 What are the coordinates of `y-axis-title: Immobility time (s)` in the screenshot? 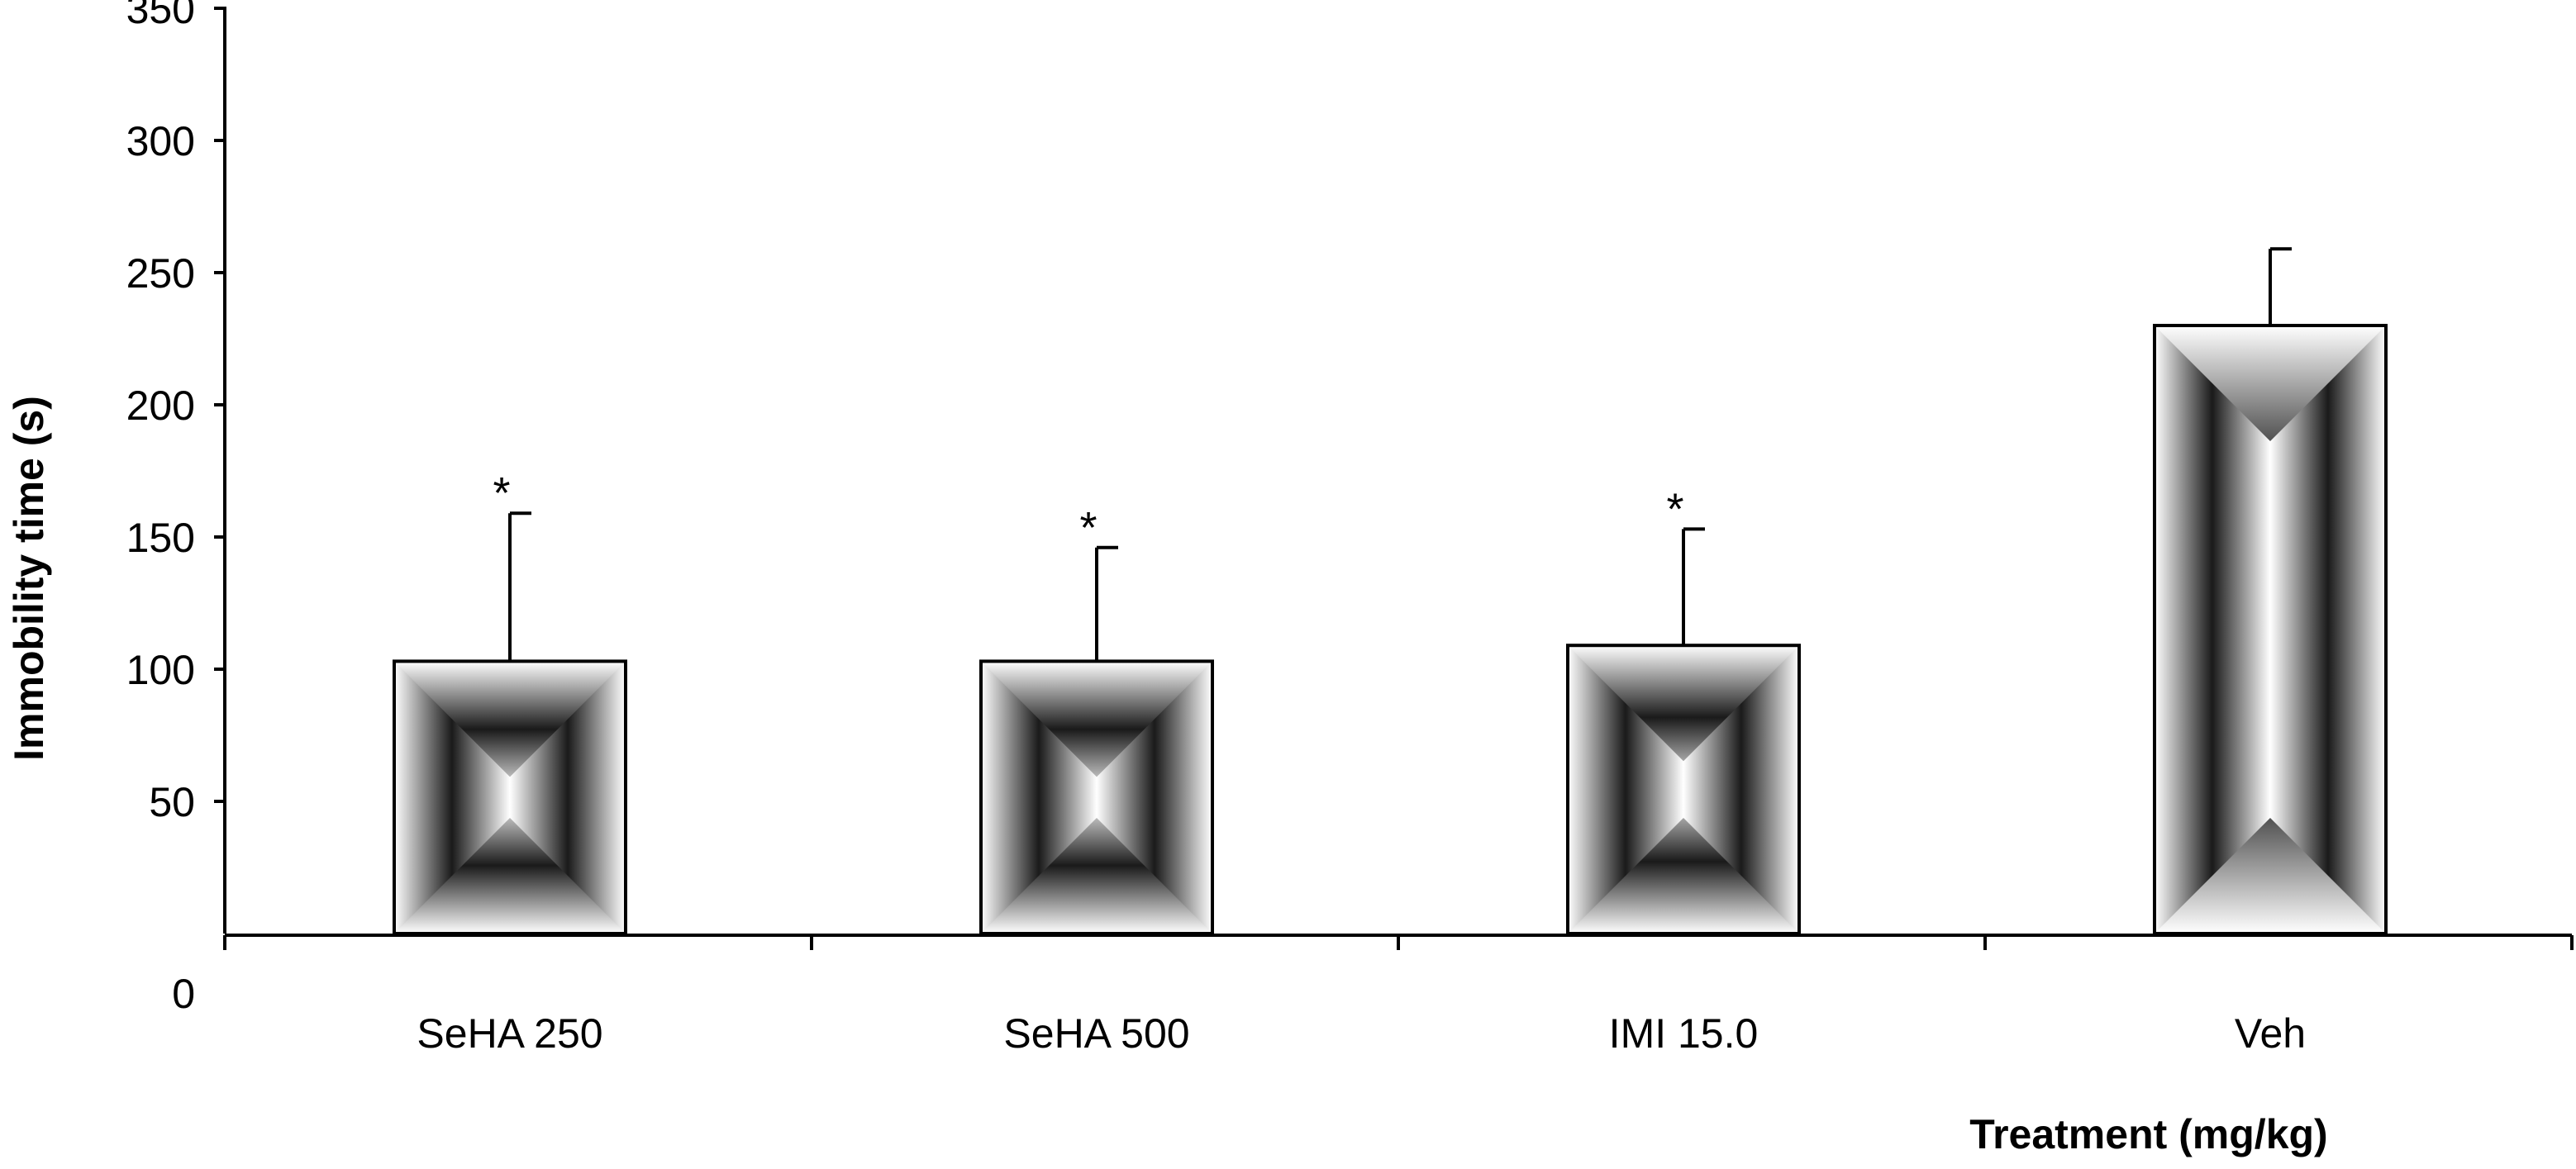 It's located at (29, 578).